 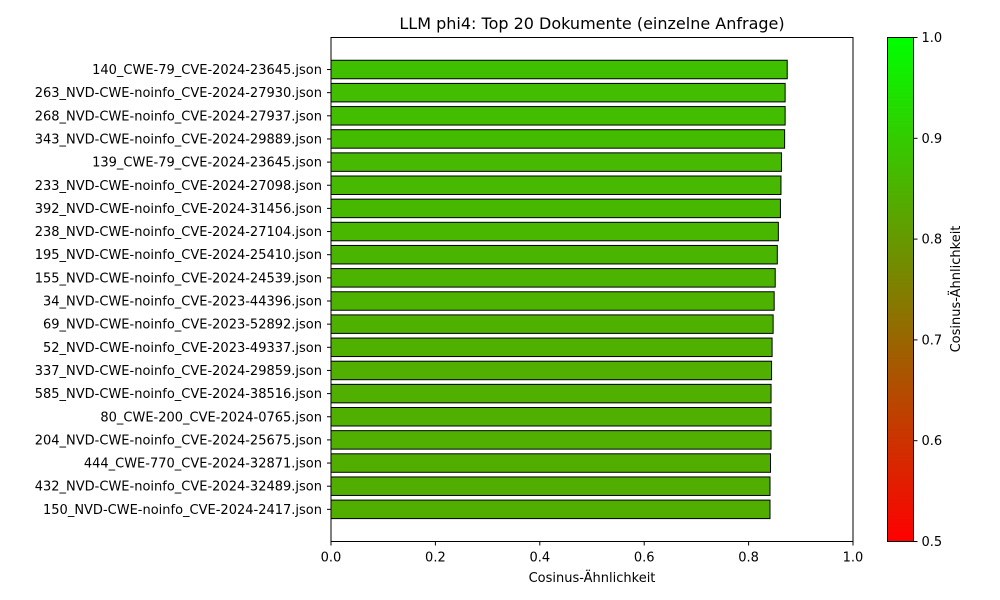 What do you see at coordinates (539, 558) in the screenshot?
I see `x-tick-label: 0.4` at bounding box center [539, 558].